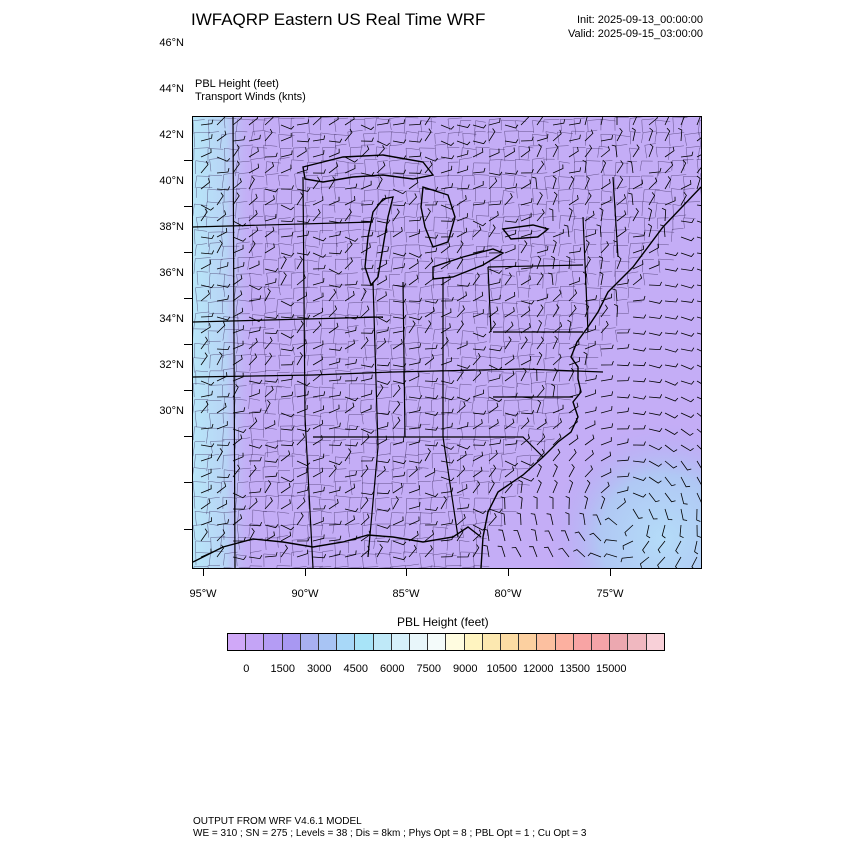 The image size is (850, 850). Describe the element at coordinates (368, 168) in the screenshot. I see `great-lakes-superior` at that location.